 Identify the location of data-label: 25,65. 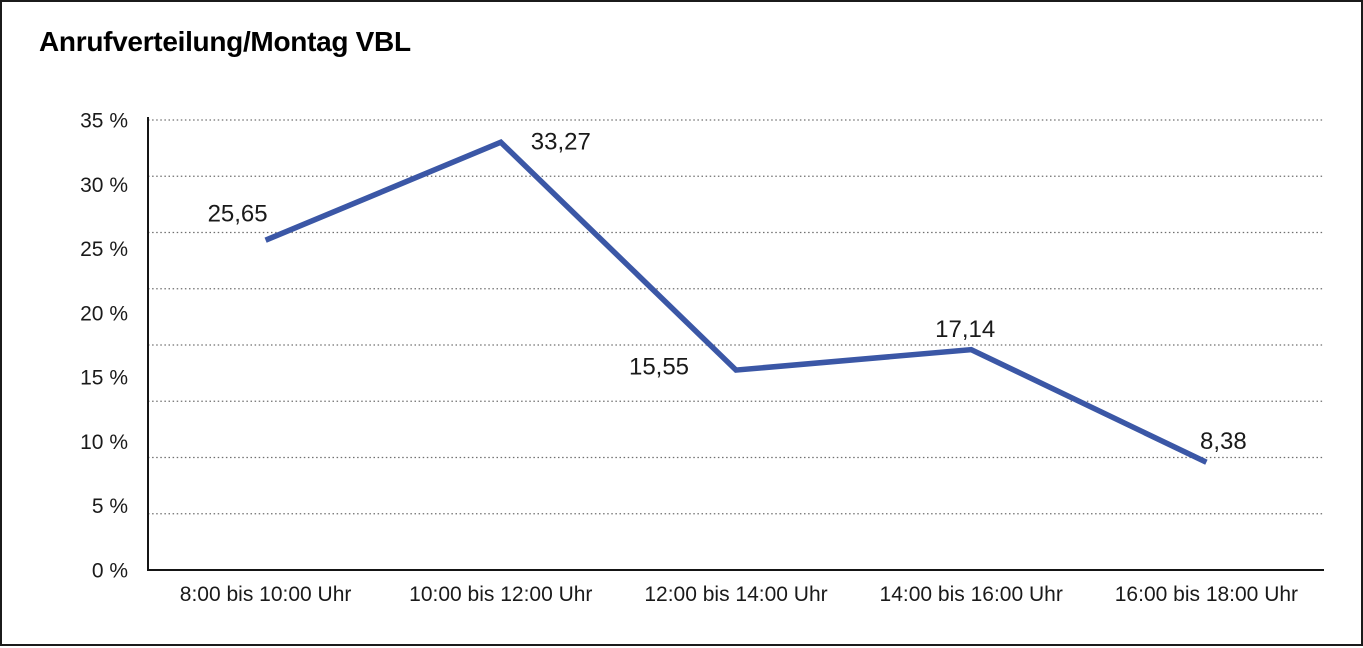
(238, 214).